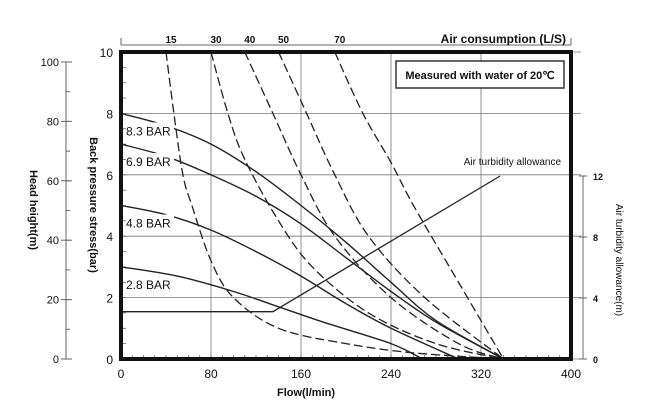 Image resolution: width=650 pixels, height=420 pixels. I want to click on y-tick-label: 2, so click(109, 299).